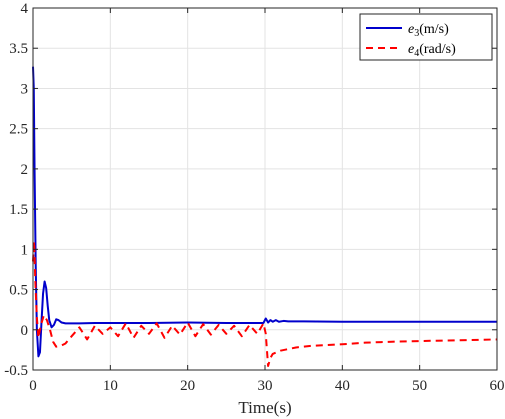  I want to click on y-tick-labels: -0.5 0 0.5 1 1.5 2 2.5 3 3.5 4, so click(16, 190).